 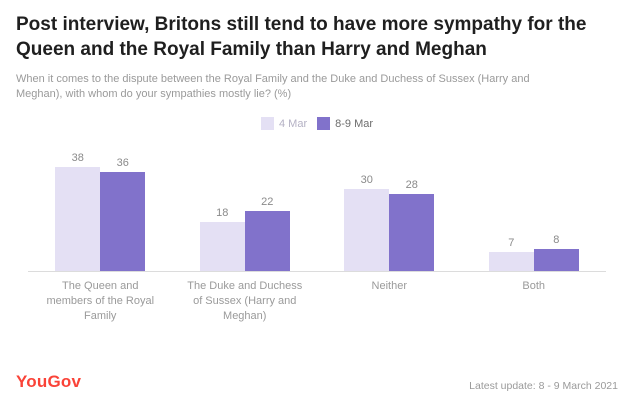 I want to click on value-label: 18, so click(x=222, y=212).